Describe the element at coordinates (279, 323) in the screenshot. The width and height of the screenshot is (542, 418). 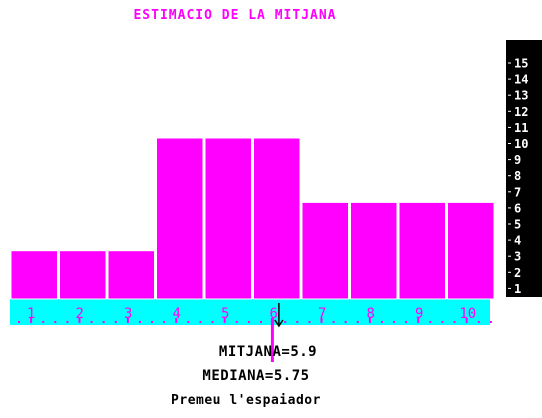
I see `mean-arrow-head` at that location.